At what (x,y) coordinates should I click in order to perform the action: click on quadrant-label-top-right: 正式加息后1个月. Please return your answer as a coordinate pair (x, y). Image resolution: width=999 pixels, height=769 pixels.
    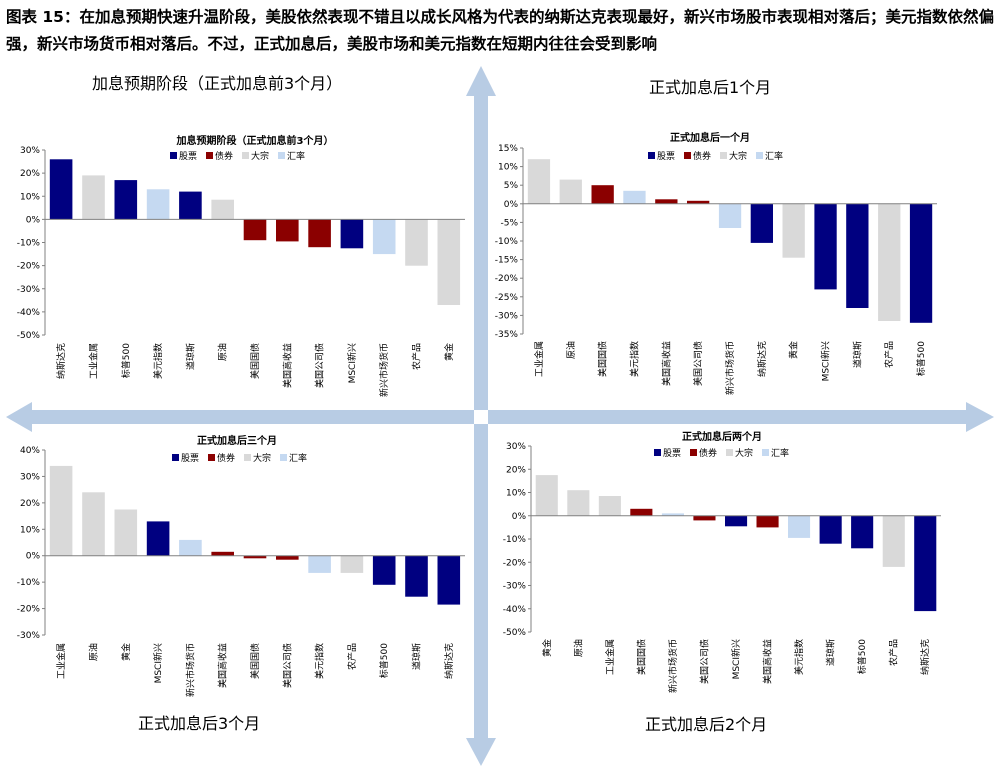
    Looking at the image, I should click on (710, 87).